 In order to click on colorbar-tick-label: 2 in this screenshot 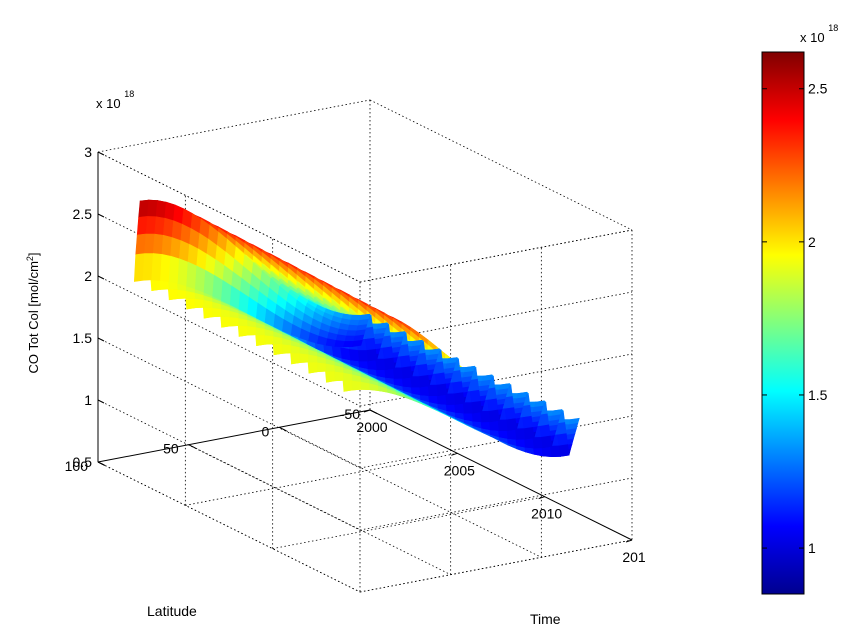, I will do `click(812, 242)`.